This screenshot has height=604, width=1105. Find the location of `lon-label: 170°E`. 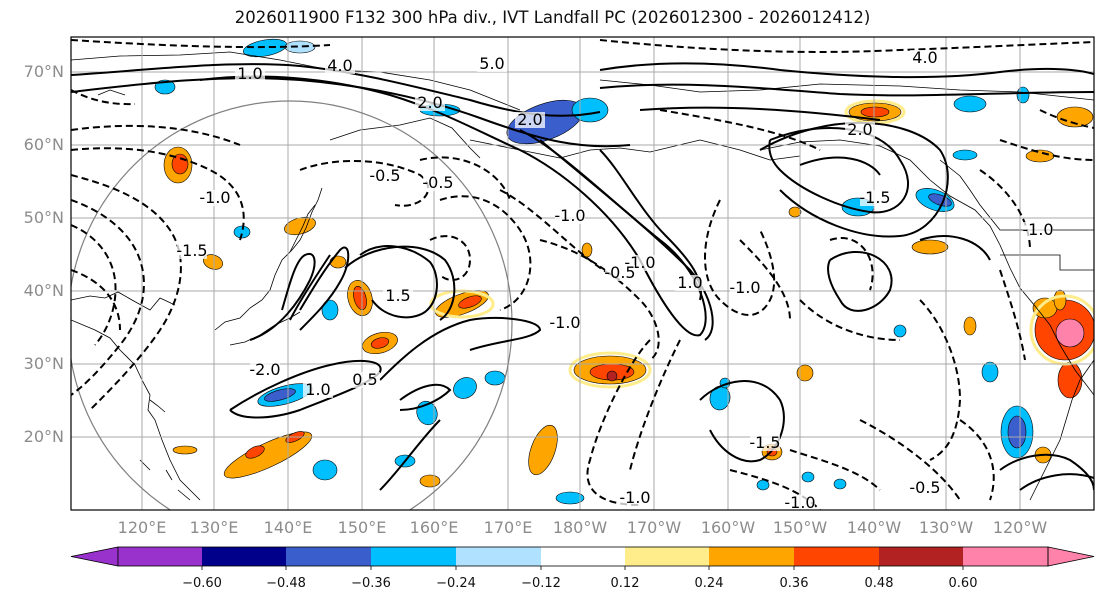

lon-label: 170°E is located at coordinates (508, 527).